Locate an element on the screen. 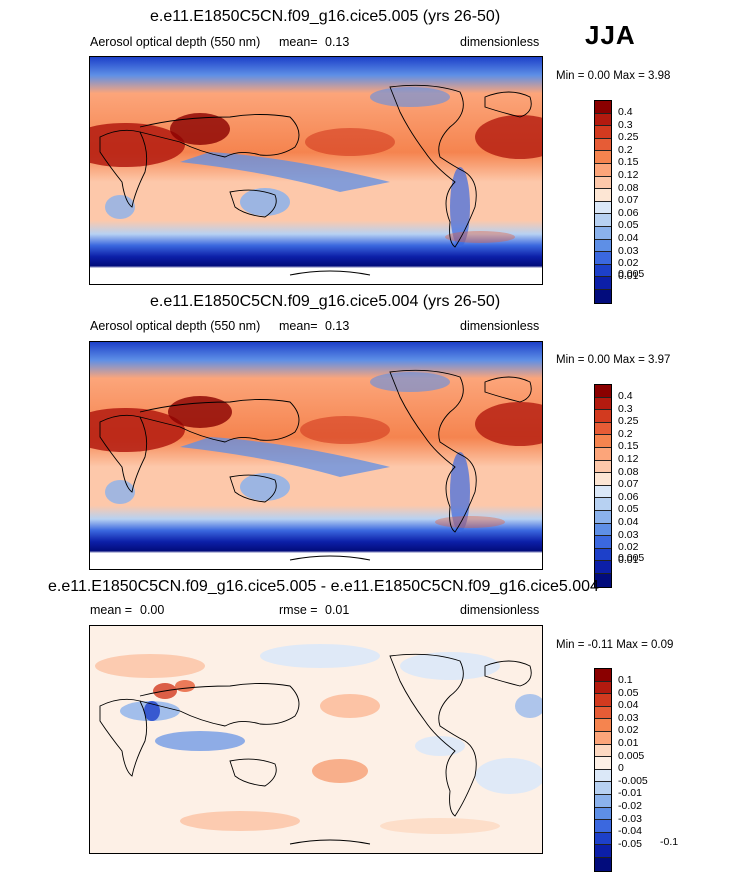 This screenshot has height=872, width=733. panel2-mean-label: mean= is located at coordinates (298, 326).